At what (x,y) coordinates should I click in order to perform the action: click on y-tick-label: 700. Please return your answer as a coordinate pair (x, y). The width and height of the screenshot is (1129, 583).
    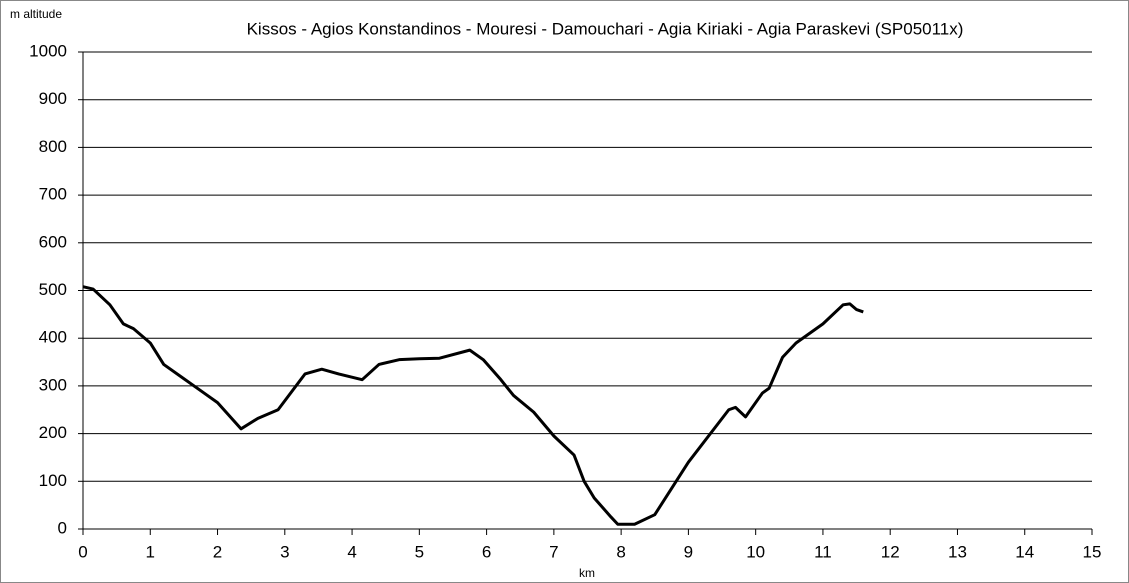
    Looking at the image, I should click on (53, 194).